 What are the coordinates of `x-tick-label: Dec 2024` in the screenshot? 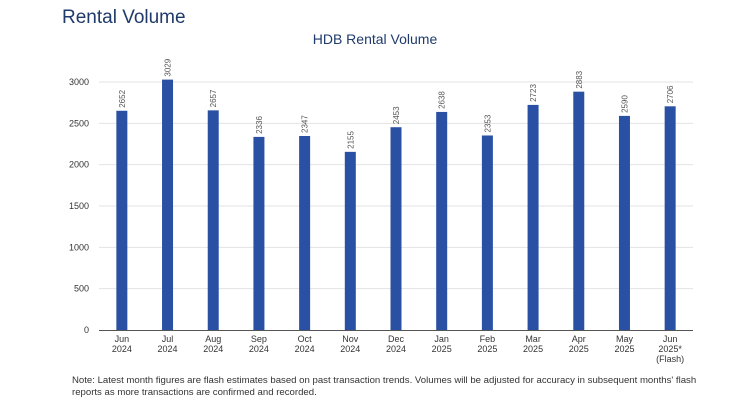 It's located at (396, 344).